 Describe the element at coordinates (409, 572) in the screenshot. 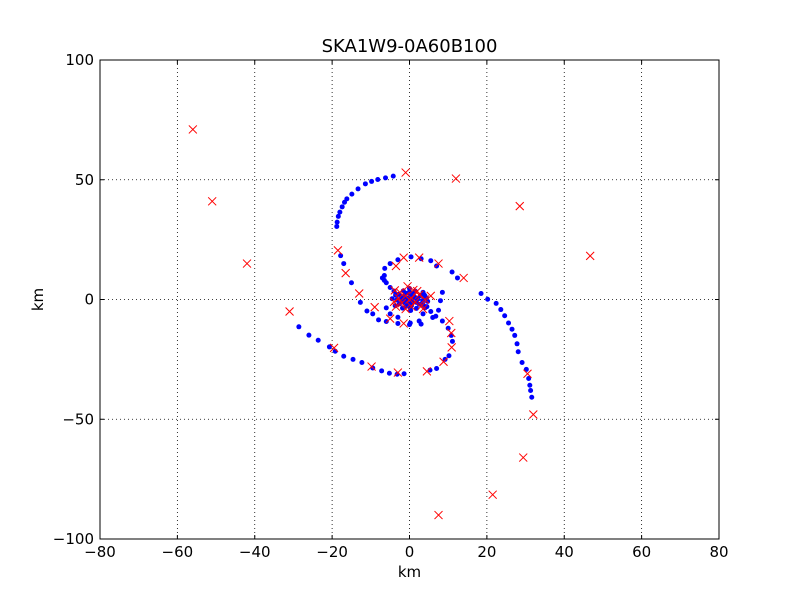

I see `x-axis-label: km` at that location.